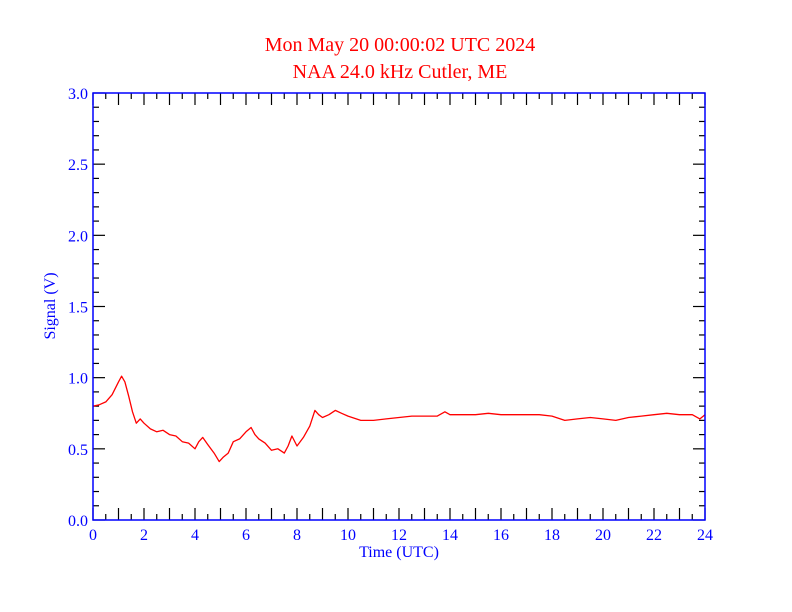 The image size is (792, 612). I want to click on signal-line, so click(399, 419).